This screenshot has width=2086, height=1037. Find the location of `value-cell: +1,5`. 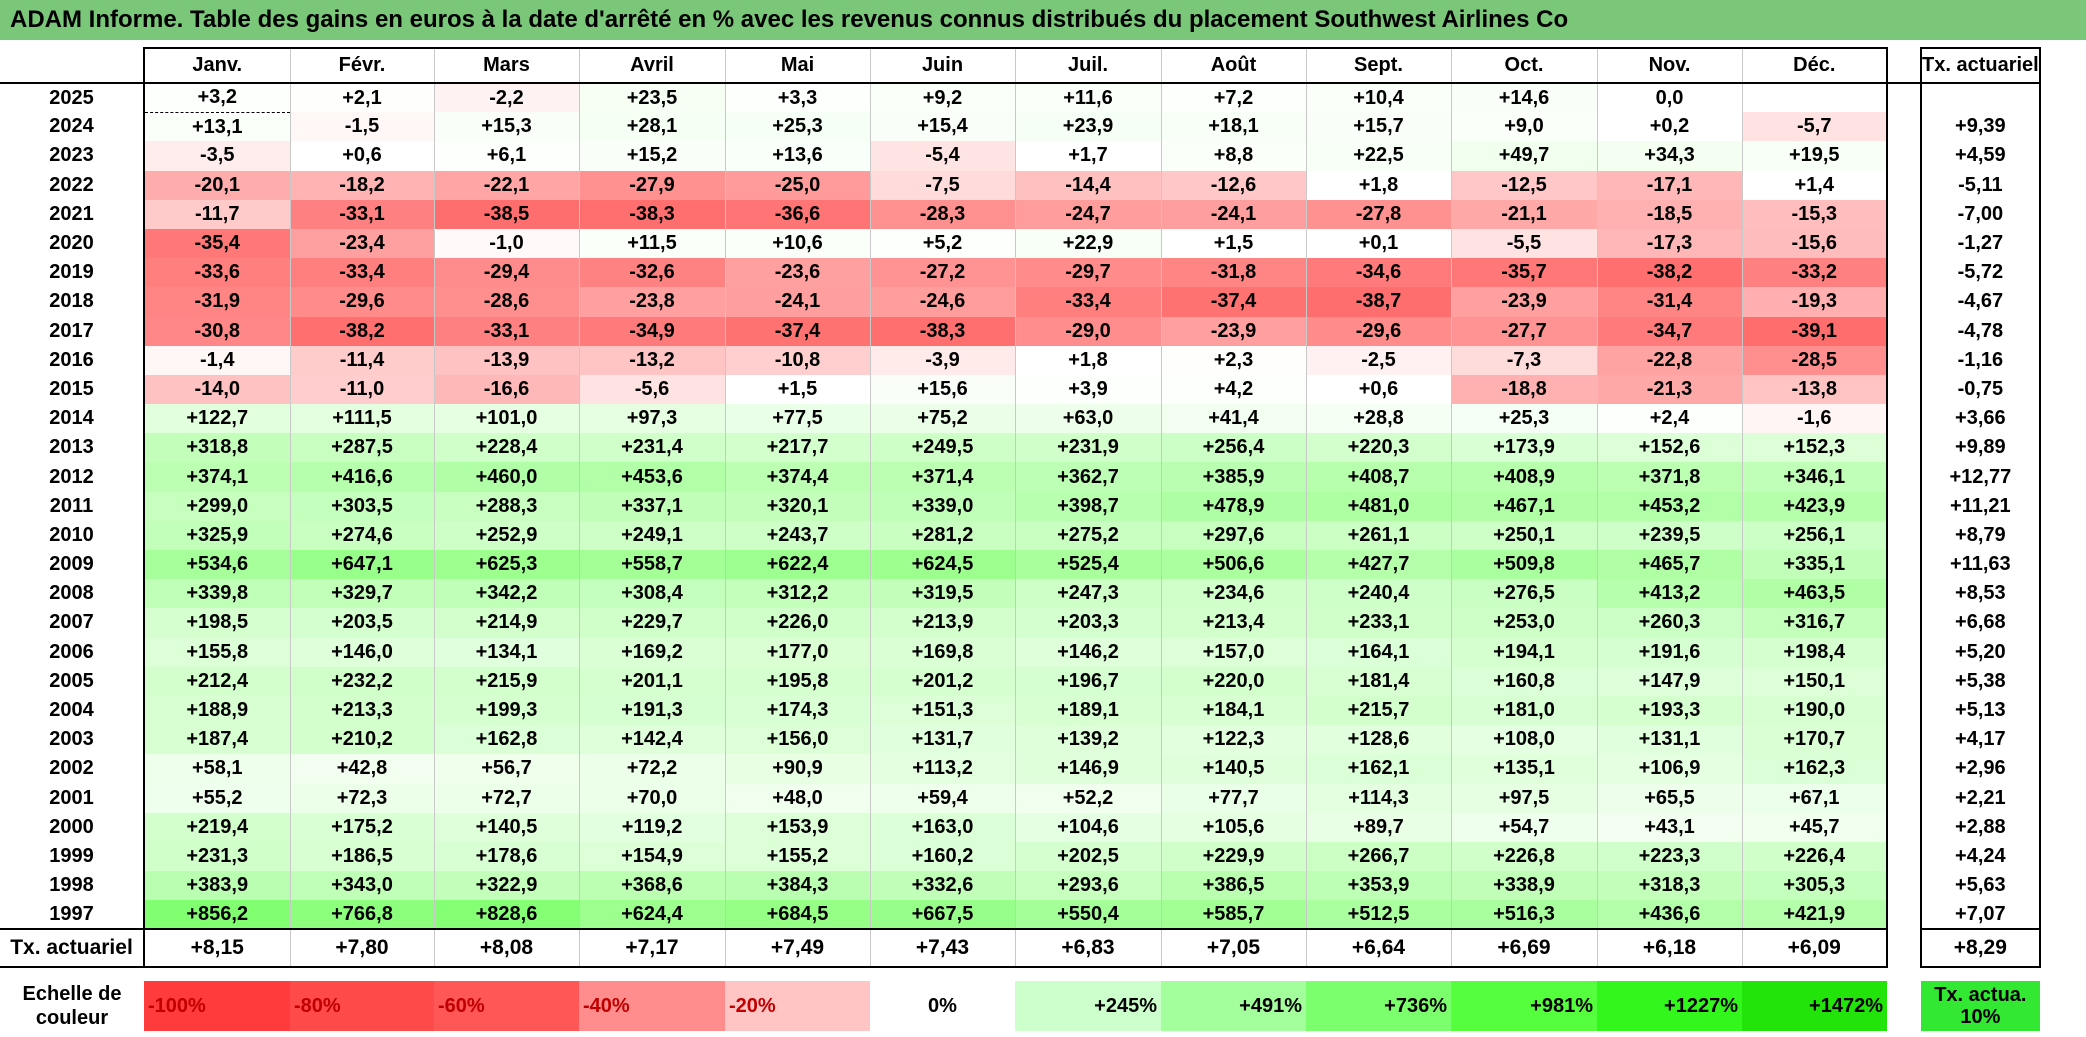

value-cell: +1,5 is located at coordinates (797, 389).